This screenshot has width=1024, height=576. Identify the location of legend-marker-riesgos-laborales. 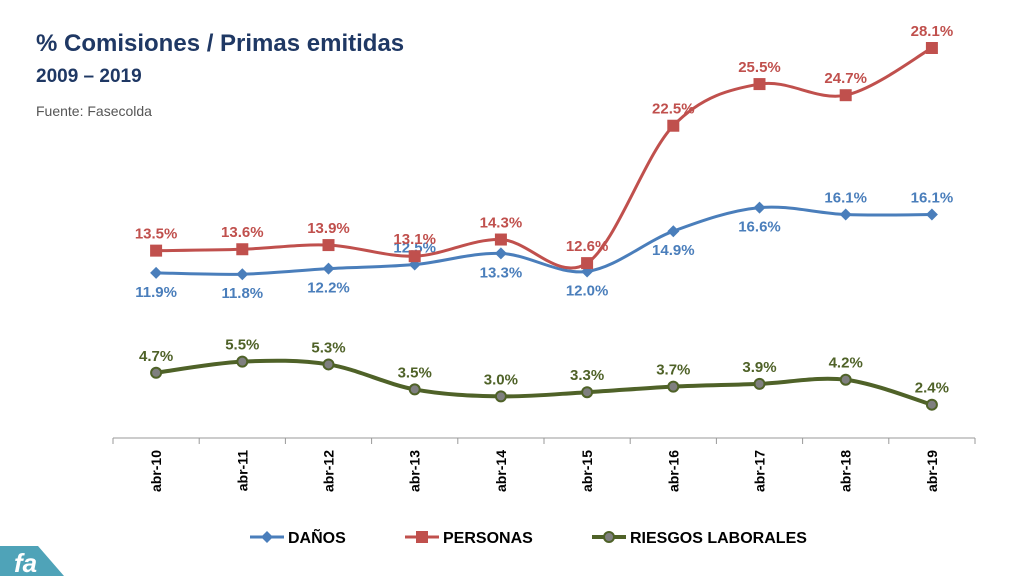
(609, 537).